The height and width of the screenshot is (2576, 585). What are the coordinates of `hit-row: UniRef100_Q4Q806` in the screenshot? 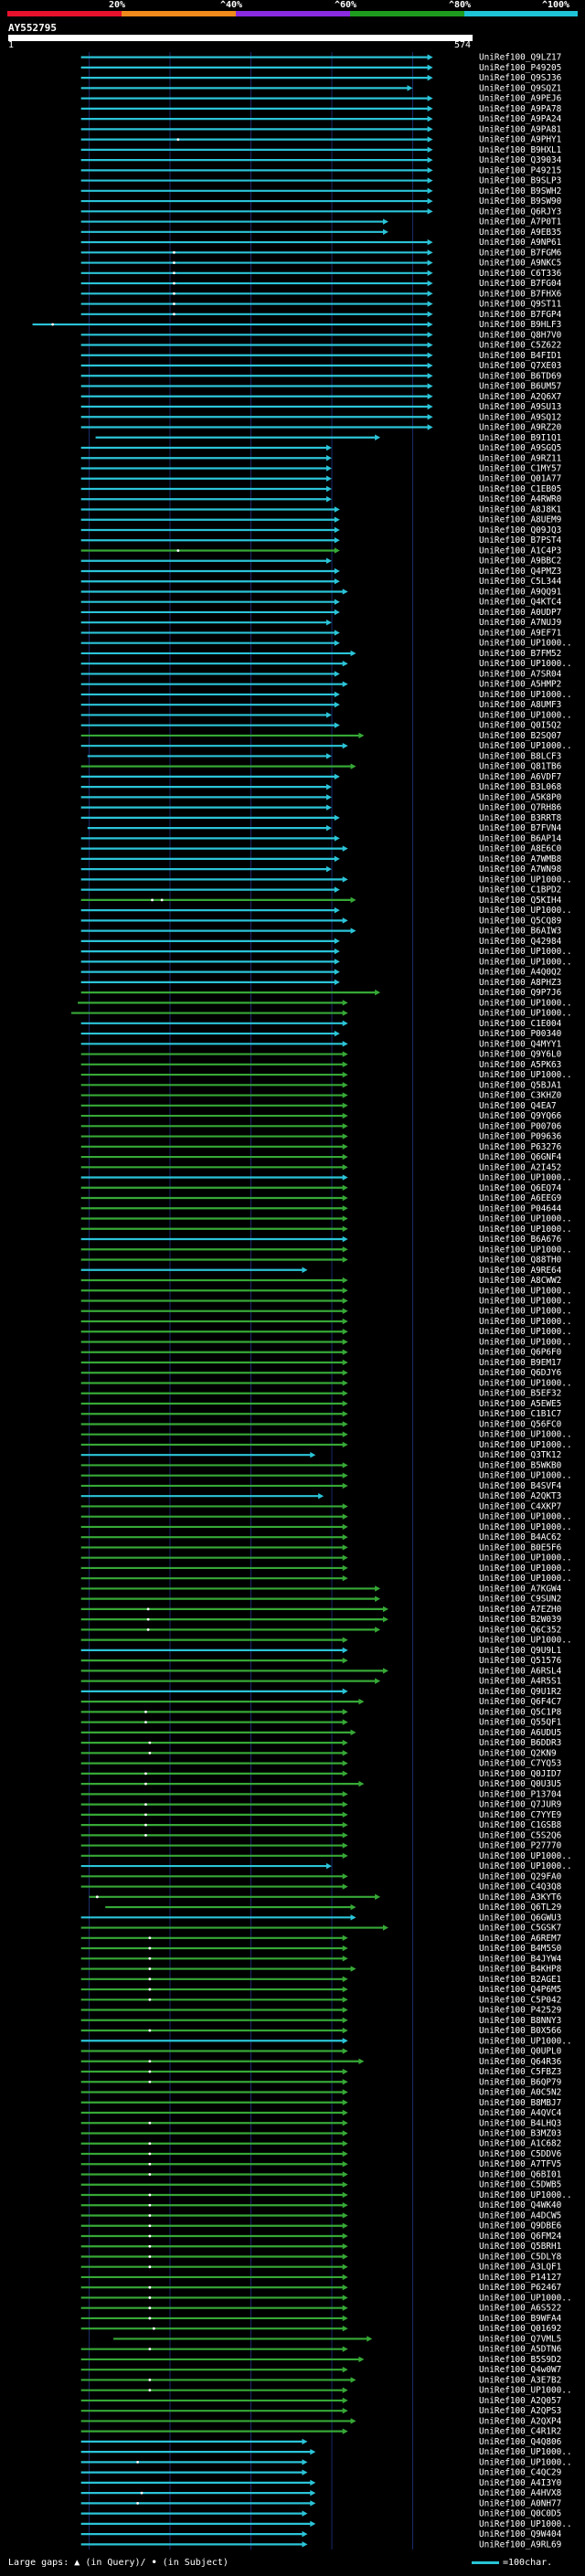 It's located at (321, 2442).